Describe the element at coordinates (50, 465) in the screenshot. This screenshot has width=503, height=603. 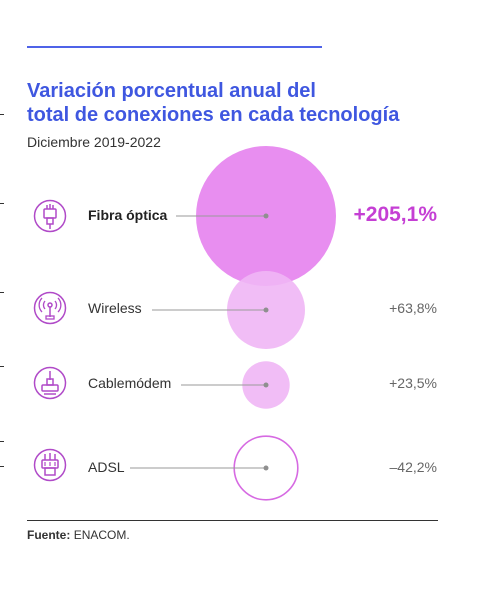
I see `adsl-connector-icon` at that location.